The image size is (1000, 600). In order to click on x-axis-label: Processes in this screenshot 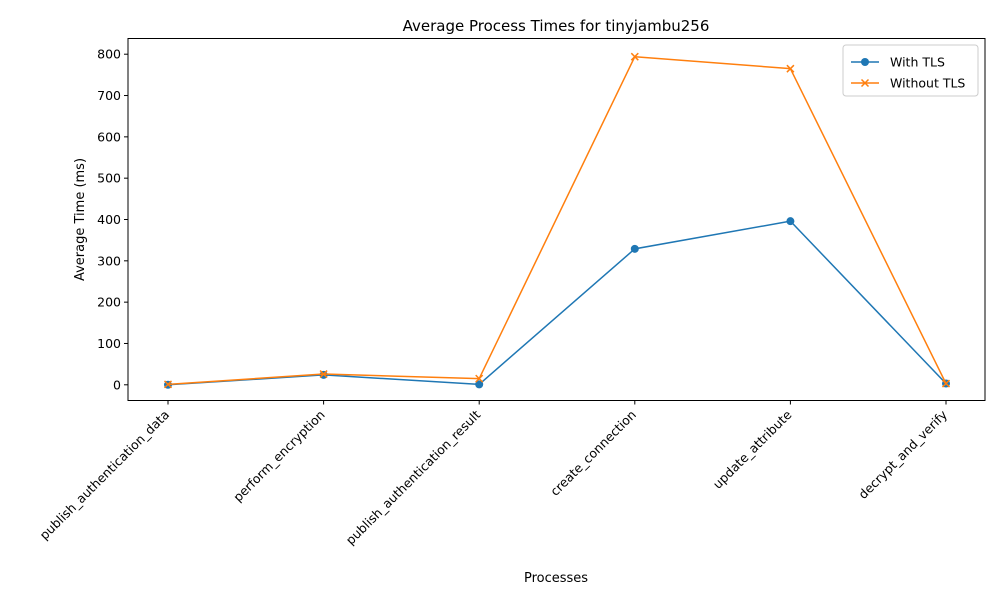, I will do `click(556, 578)`.